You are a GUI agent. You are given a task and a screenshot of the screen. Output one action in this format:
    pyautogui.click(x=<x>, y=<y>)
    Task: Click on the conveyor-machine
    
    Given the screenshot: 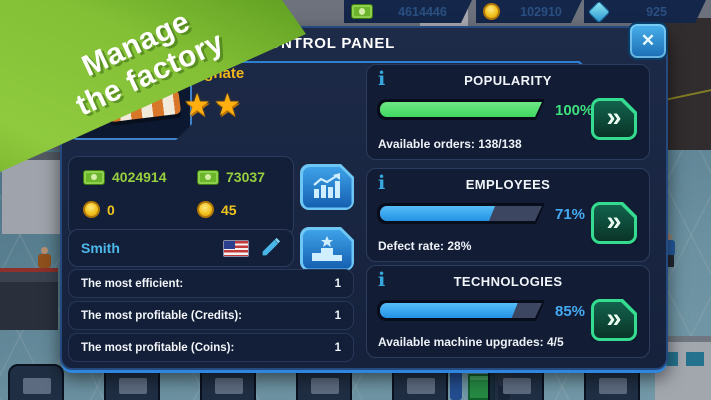 What is the action you would take?
    pyautogui.click(x=29, y=299)
    